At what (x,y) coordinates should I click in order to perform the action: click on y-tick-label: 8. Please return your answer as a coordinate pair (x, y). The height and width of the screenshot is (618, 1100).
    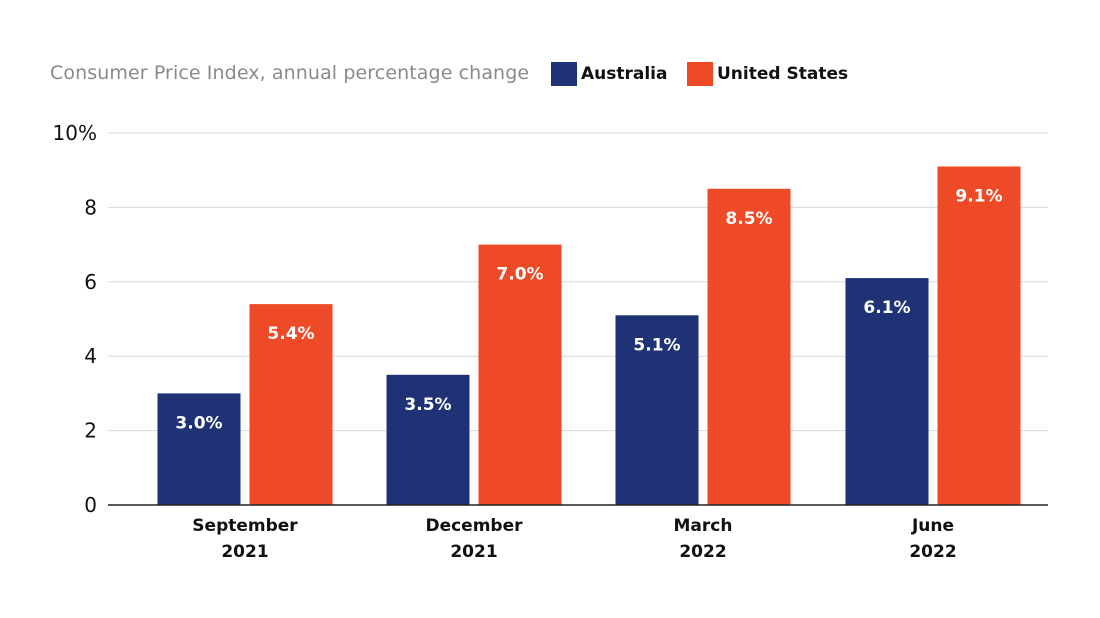
    Looking at the image, I should click on (90, 207).